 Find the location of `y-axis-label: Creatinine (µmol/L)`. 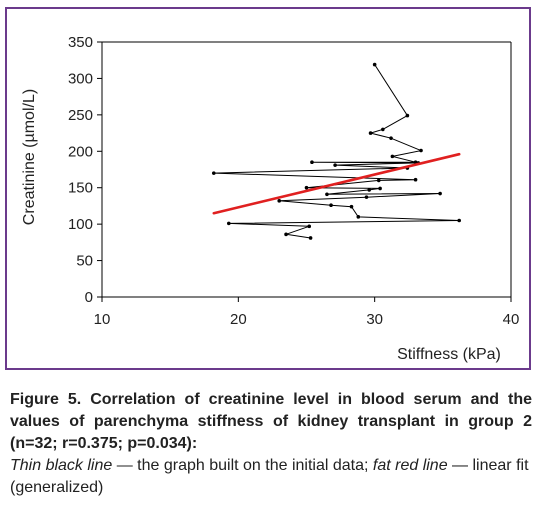

y-axis-label: Creatinine (µmol/L) is located at coordinates (29, 157).